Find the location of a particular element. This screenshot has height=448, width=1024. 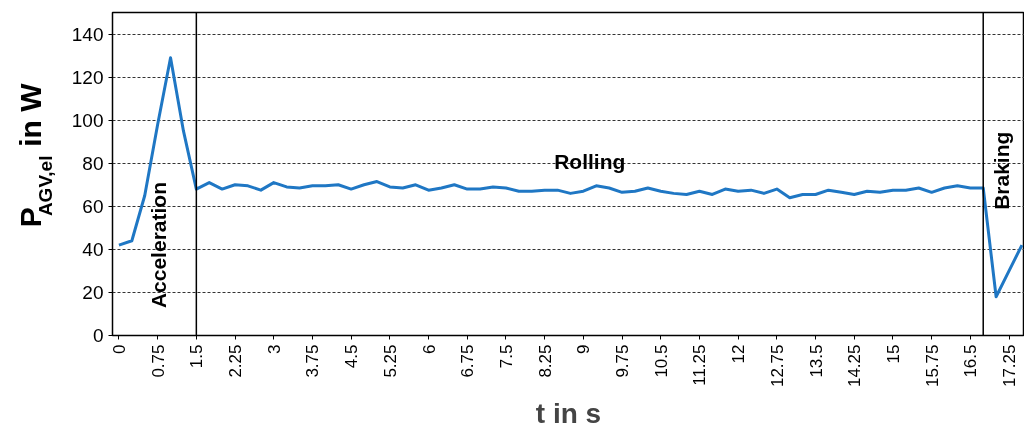

x-tick-label: 8.25 is located at coordinates (545, 361).